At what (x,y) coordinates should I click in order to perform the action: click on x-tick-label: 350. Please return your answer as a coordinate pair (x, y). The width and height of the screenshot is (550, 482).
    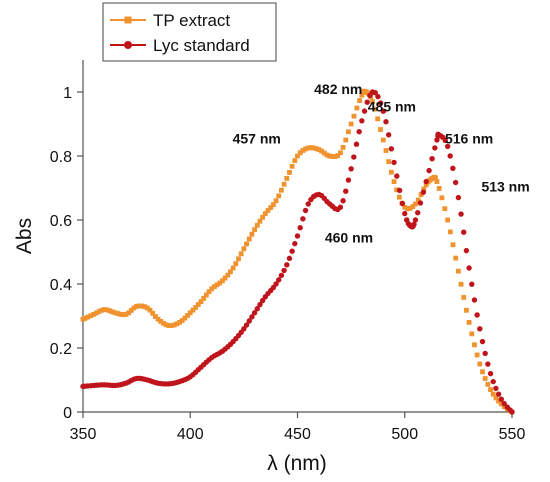
    Looking at the image, I should click on (83, 434).